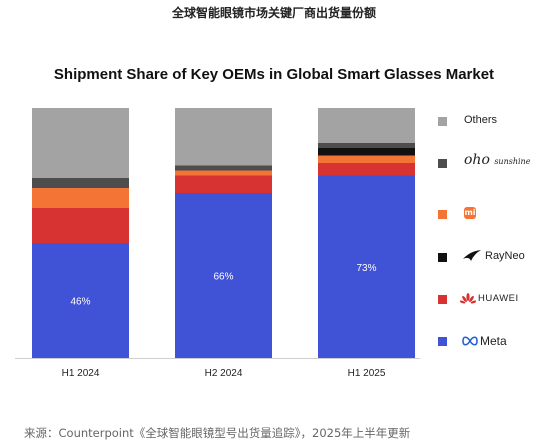 Image resolution: width=548 pixels, height=447 pixels. Describe the element at coordinates (442, 257) in the screenshot. I see `legend-swatch-rayneo` at that location.